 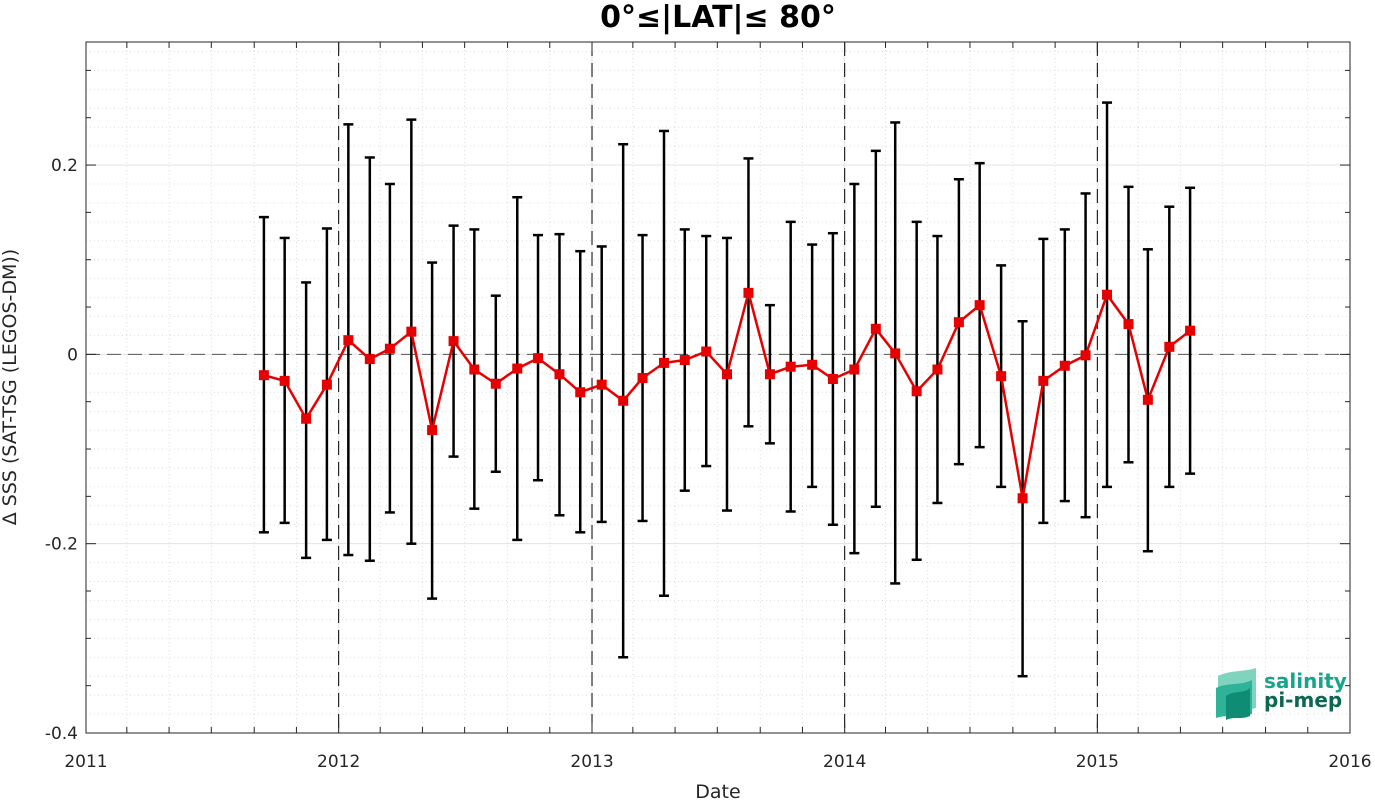 What do you see at coordinates (10, 387) in the screenshot?
I see `y-axis-label: Δ SSS (SAT-TSG (LEGOS-DM))` at bounding box center [10, 387].